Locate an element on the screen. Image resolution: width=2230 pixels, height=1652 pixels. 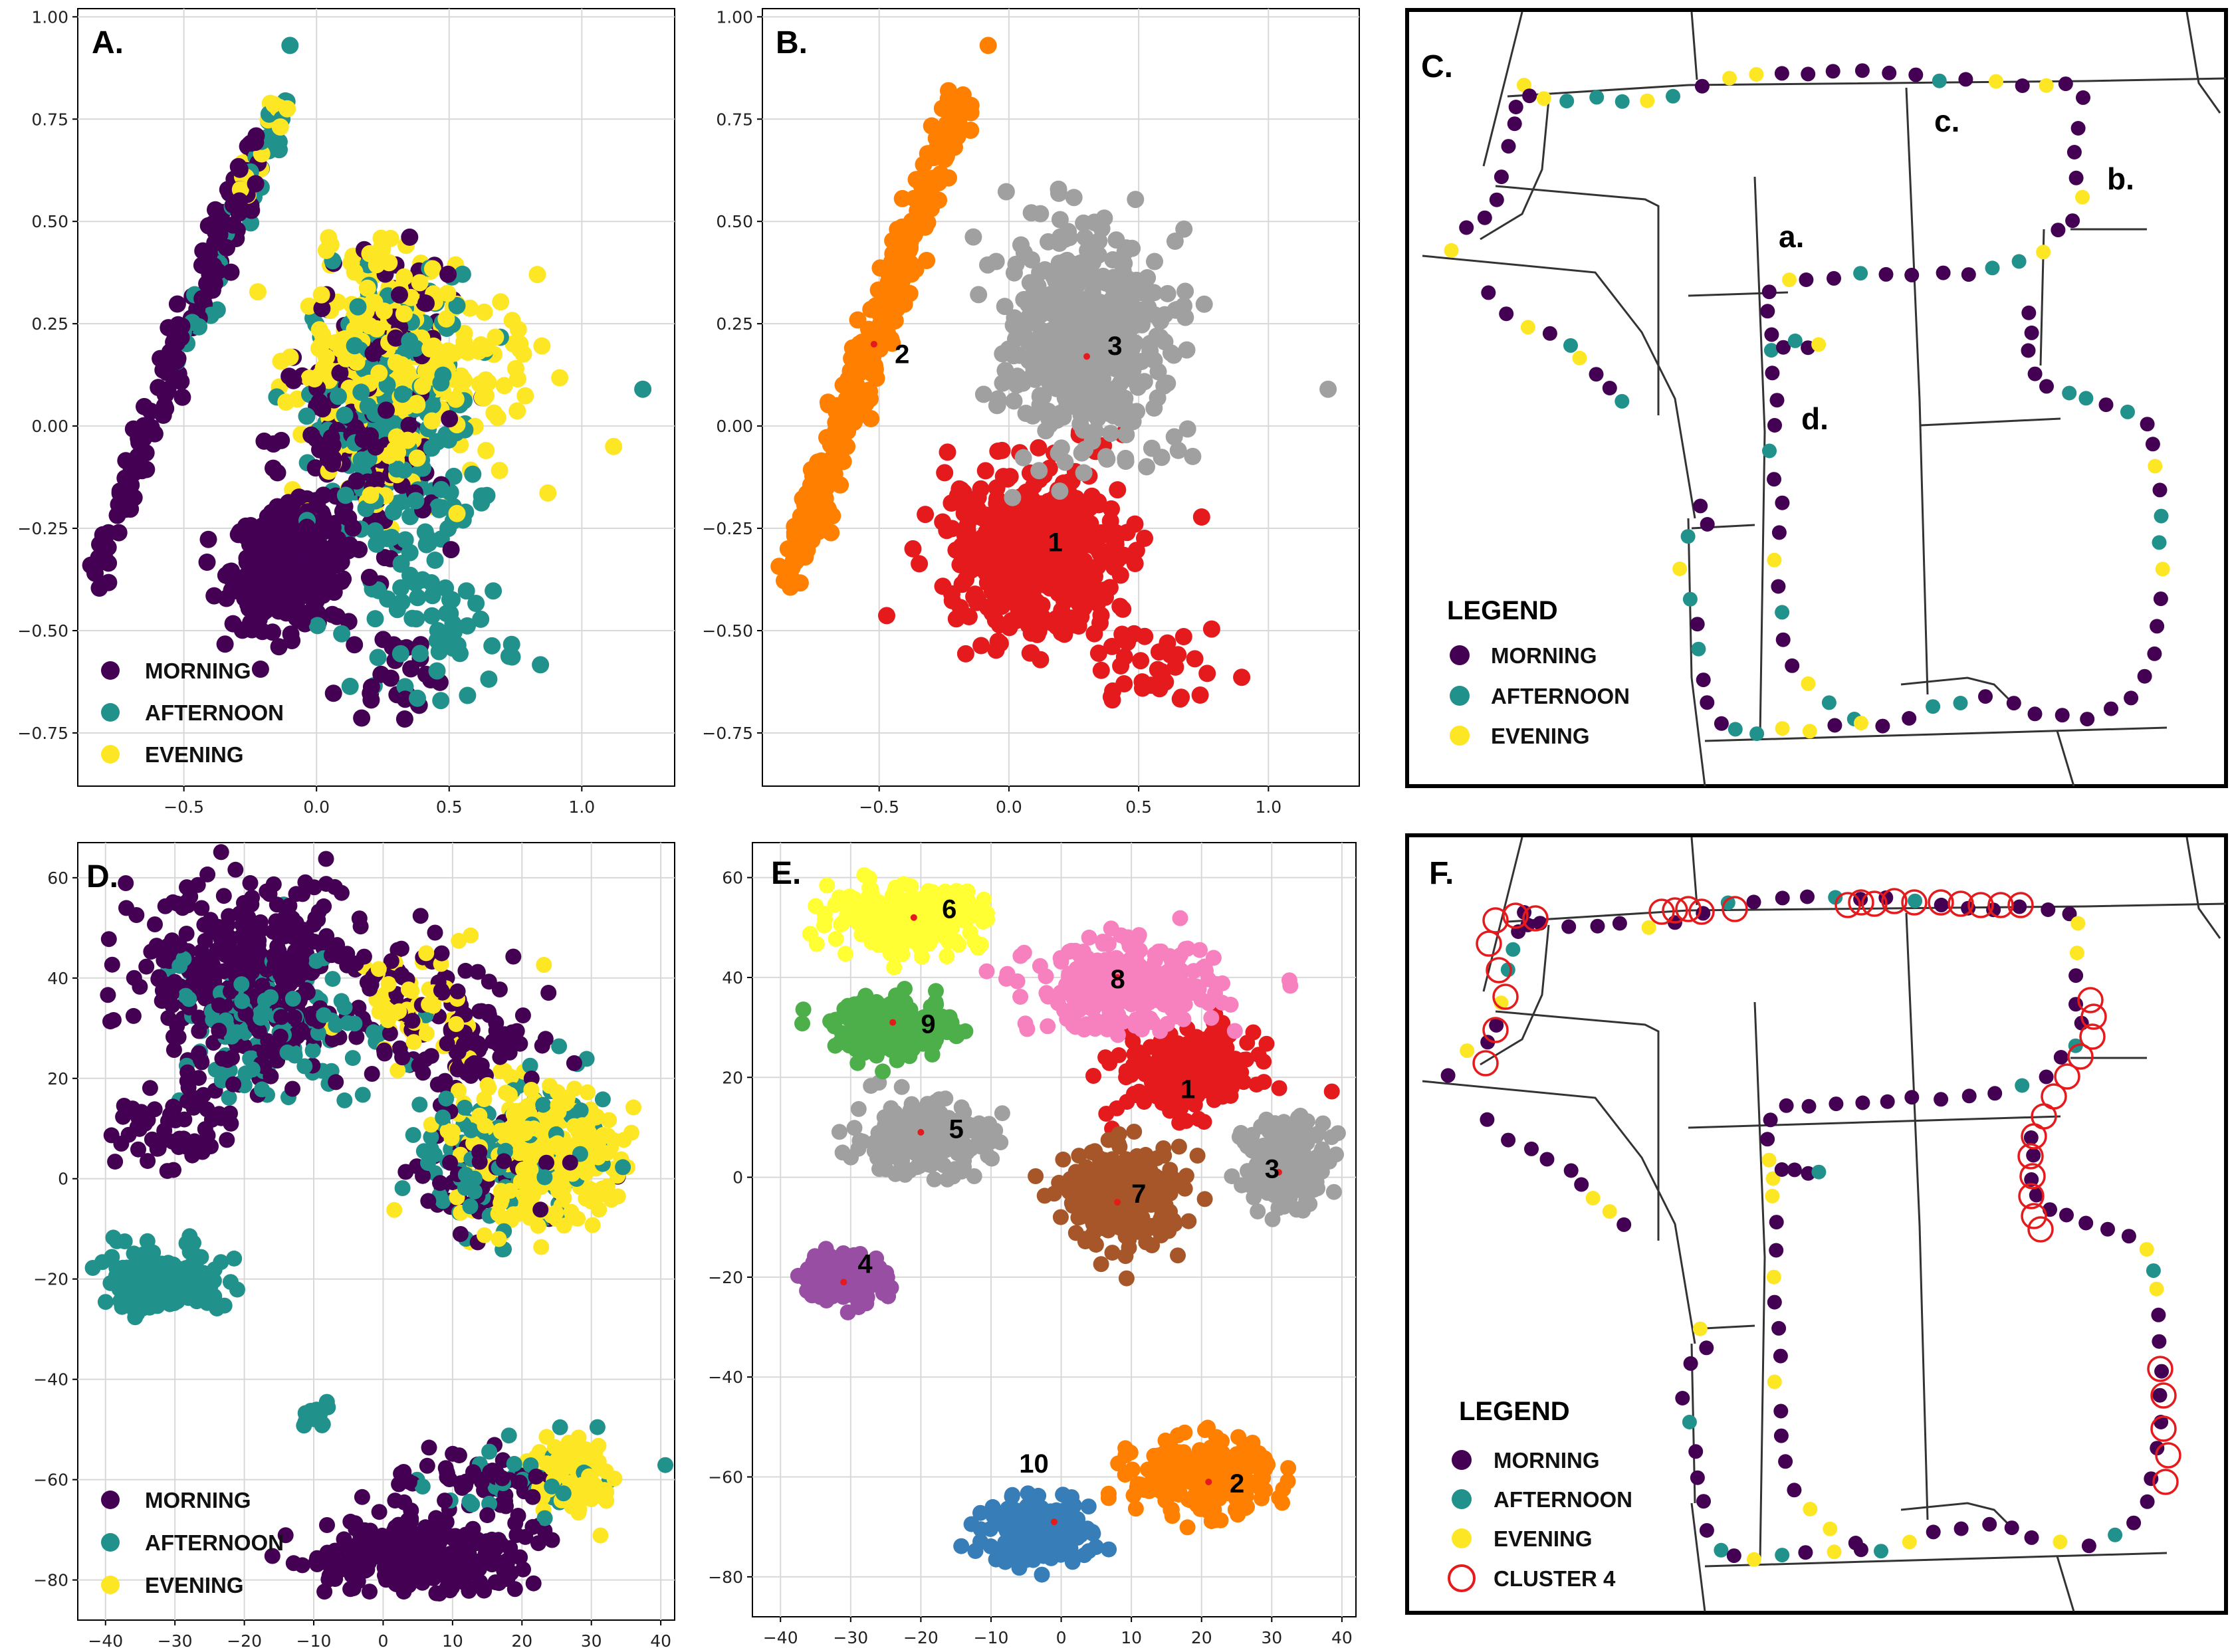
route-point-afternoon is located at coordinates (1829, 702).